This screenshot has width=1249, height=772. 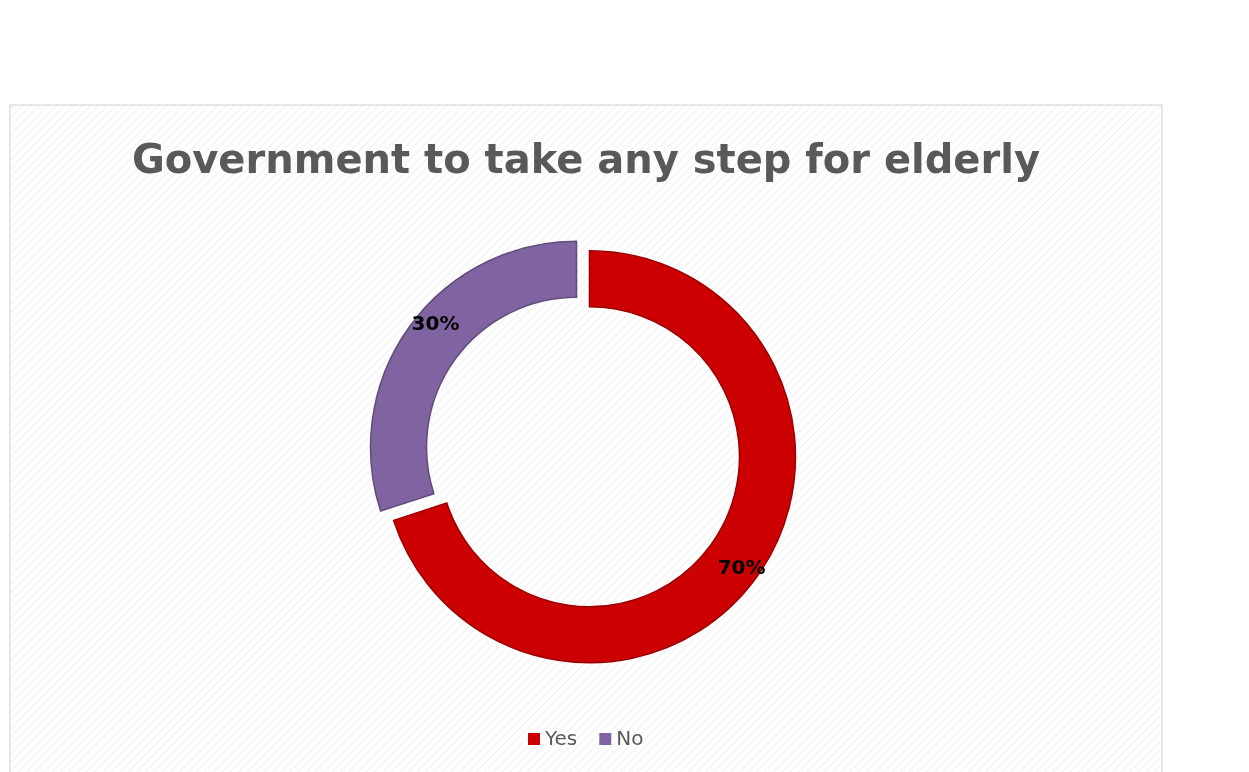 I want to click on legend-label: No, so click(x=630, y=738).